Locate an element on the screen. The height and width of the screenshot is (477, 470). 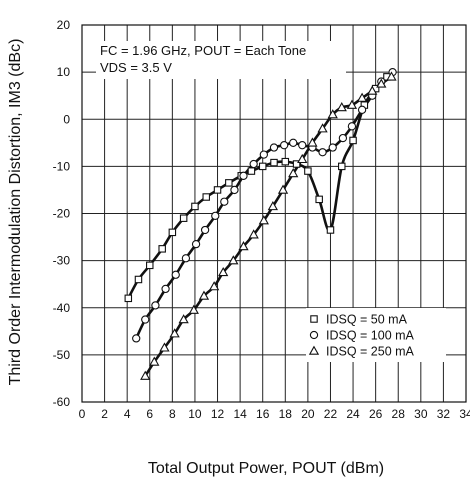
legend-marker-triangle is located at coordinates (314, 350).